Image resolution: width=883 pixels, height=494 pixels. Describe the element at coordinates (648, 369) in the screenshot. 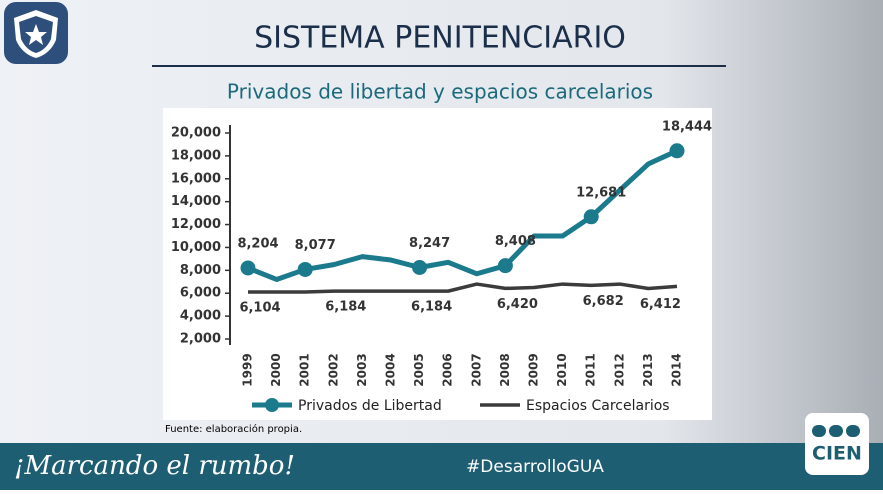

I see `x-tick-label: 2013` at that location.